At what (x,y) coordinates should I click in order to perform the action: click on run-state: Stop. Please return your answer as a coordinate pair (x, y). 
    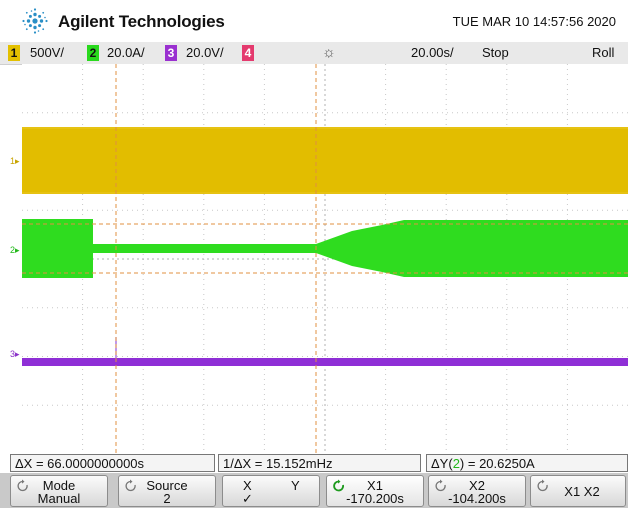
    Looking at the image, I should click on (495, 52).